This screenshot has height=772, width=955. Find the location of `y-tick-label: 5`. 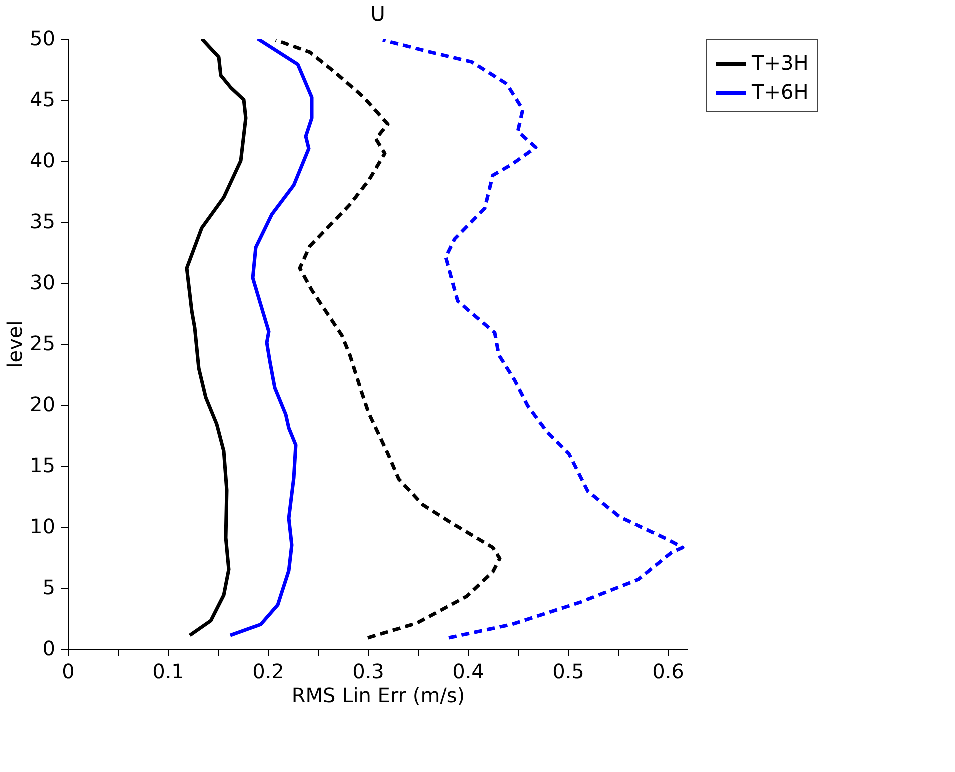

y-tick-label: 5 is located at coordinates (49, 588).